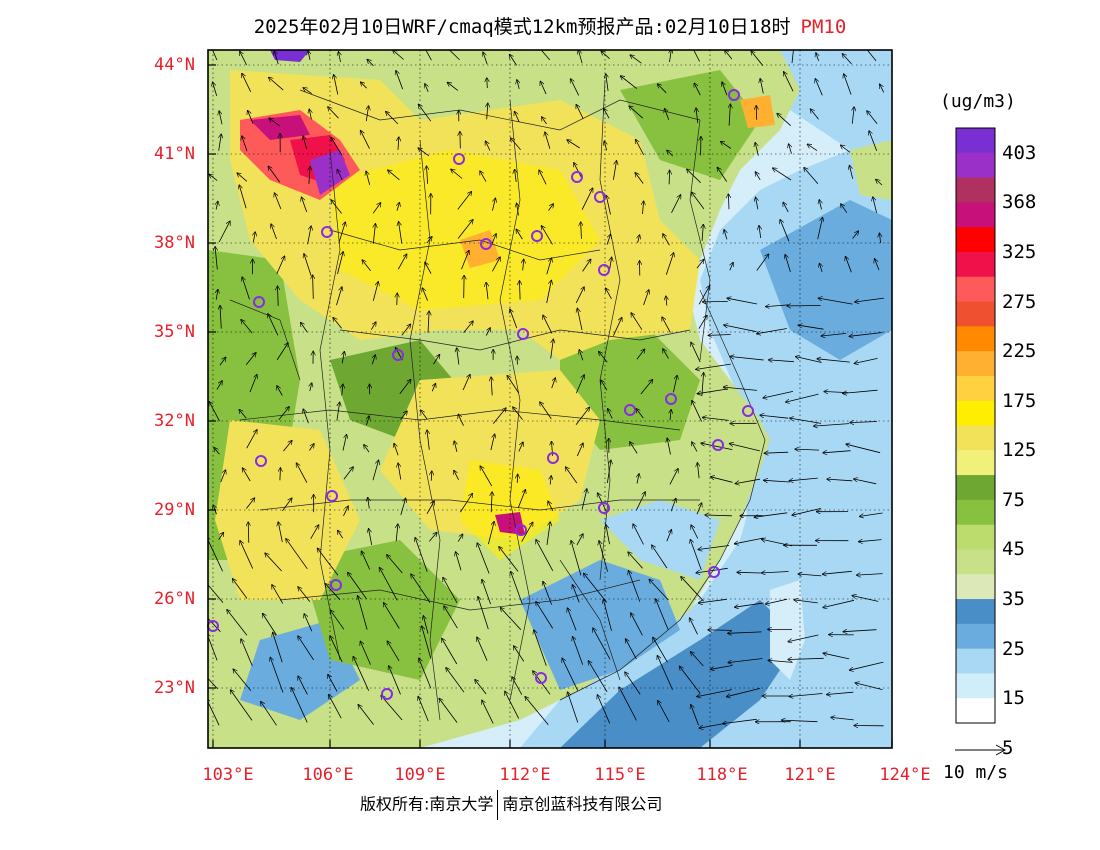 This screenshot has width=1100, height=850. I want to click on lat-label: 38°N, so click(174, 243).